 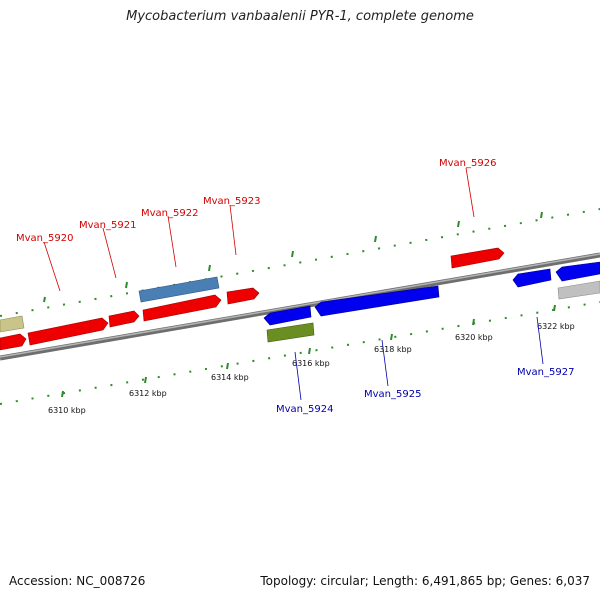 What do you see at coordinates (77, 581) in the screenshot?
I see `accession-text: Accession: NC_008726` at bounding box center [77, 581].